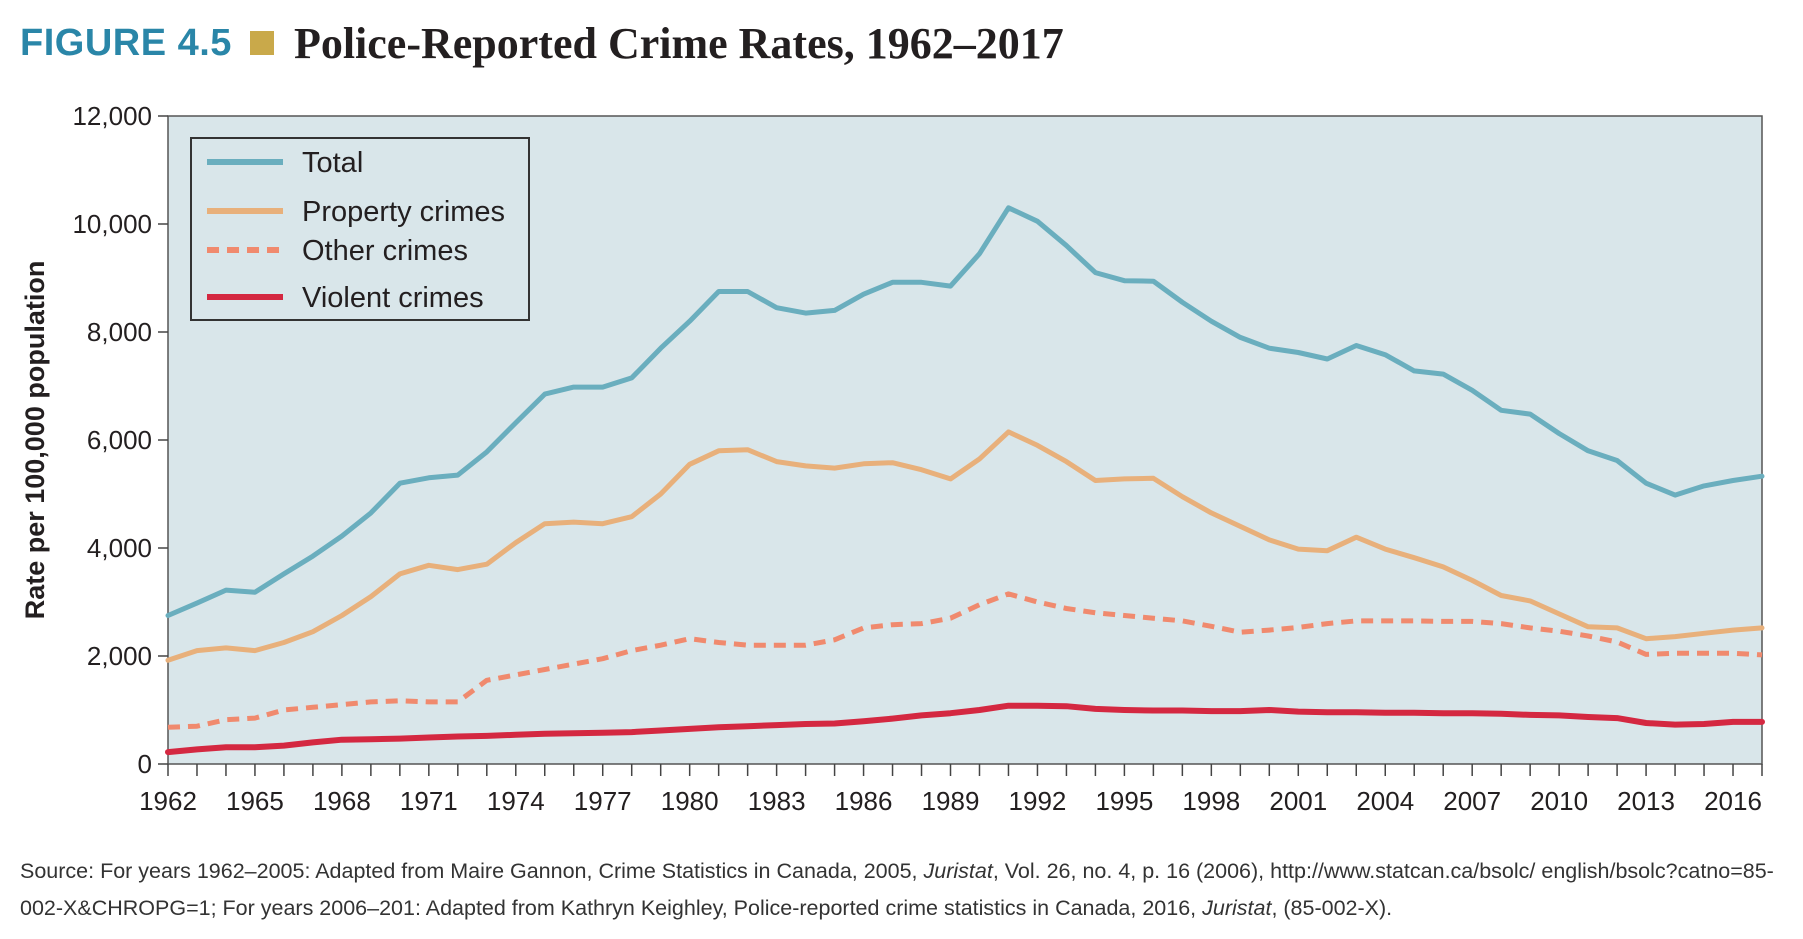 Image resolution: width=1803 pixels, height=939 pixels. I want to click on x-tick-label: 1977, so click(603, 801).